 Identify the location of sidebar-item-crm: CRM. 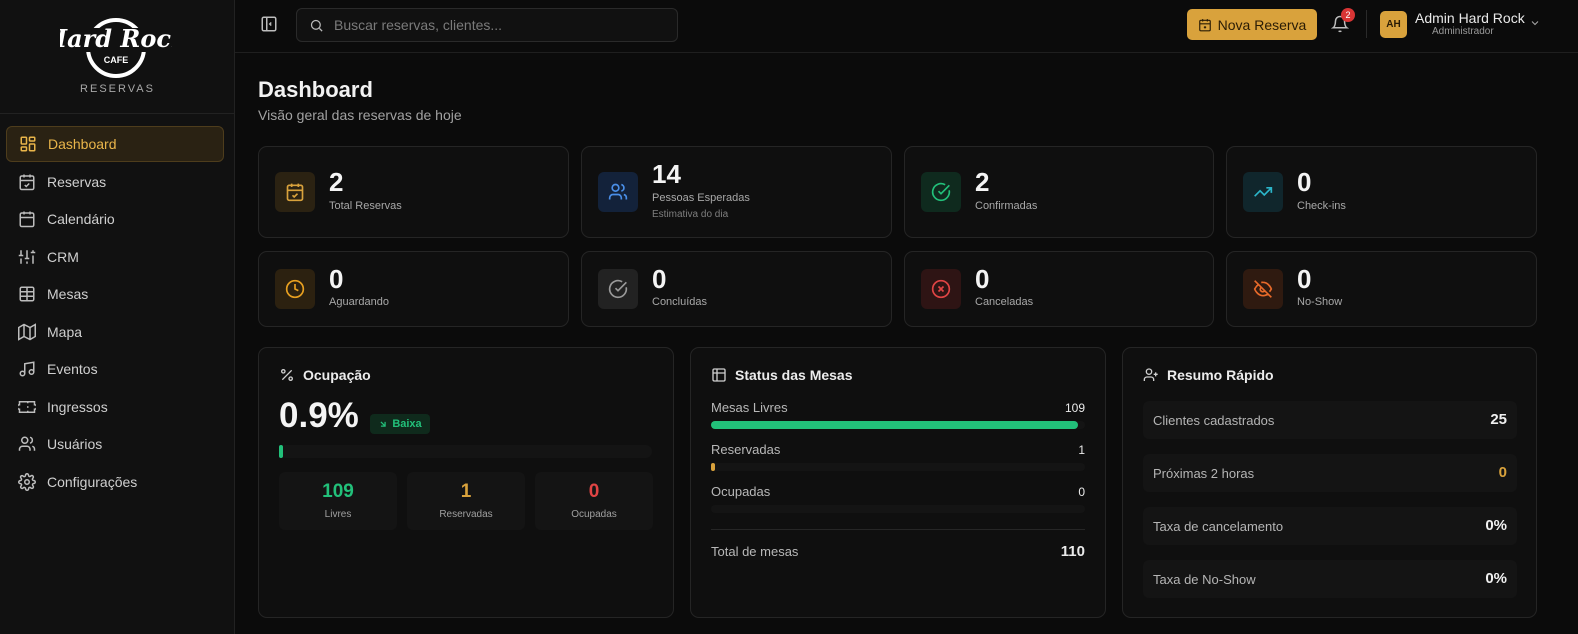
(115, 257).